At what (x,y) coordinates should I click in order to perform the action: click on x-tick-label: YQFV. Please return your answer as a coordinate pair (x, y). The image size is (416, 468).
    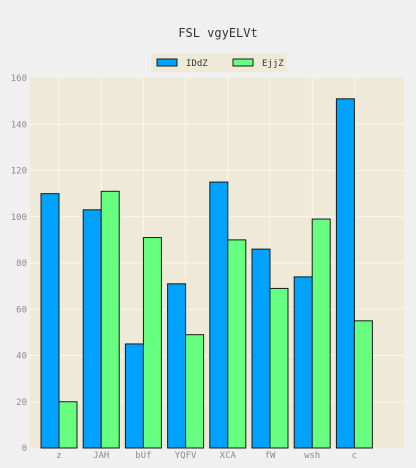
    Looking at the image, I should click on (186, 456).